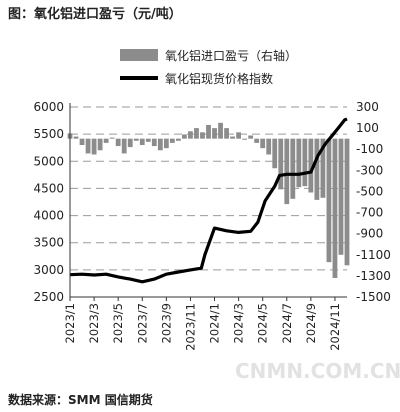 This screenshot has width=400, height=412. I want to click on left-tick-label: 4000, so click(48, 216).